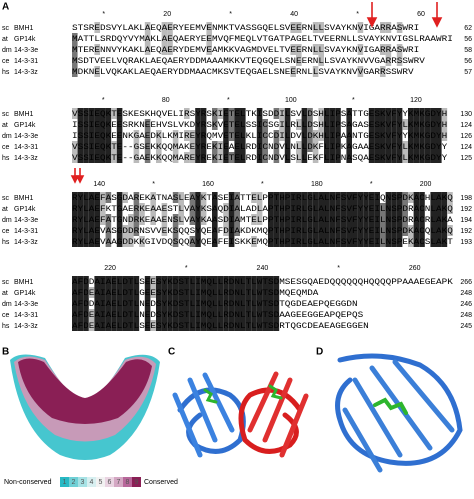 The image size is (474, 499). I want to click on panel-label: A, so click(5, 7).